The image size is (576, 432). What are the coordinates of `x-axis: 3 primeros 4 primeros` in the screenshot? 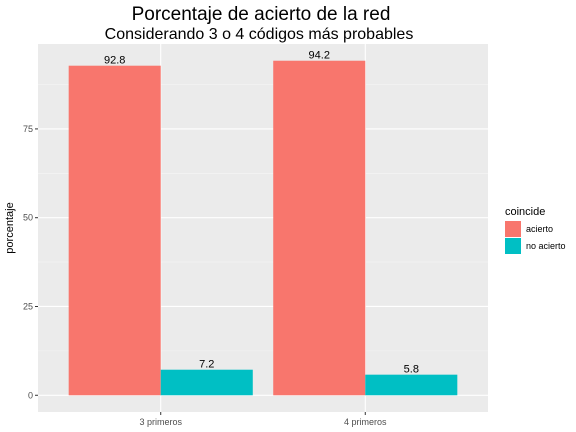 It's located at (263, 419).